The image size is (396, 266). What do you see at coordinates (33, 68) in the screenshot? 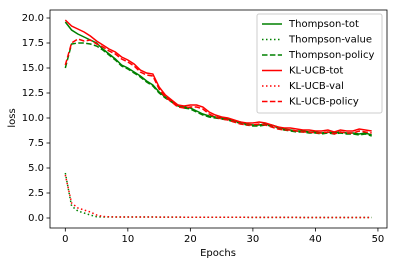
I see `y-tick-label: 15.0` at bounding box center [33, 68].